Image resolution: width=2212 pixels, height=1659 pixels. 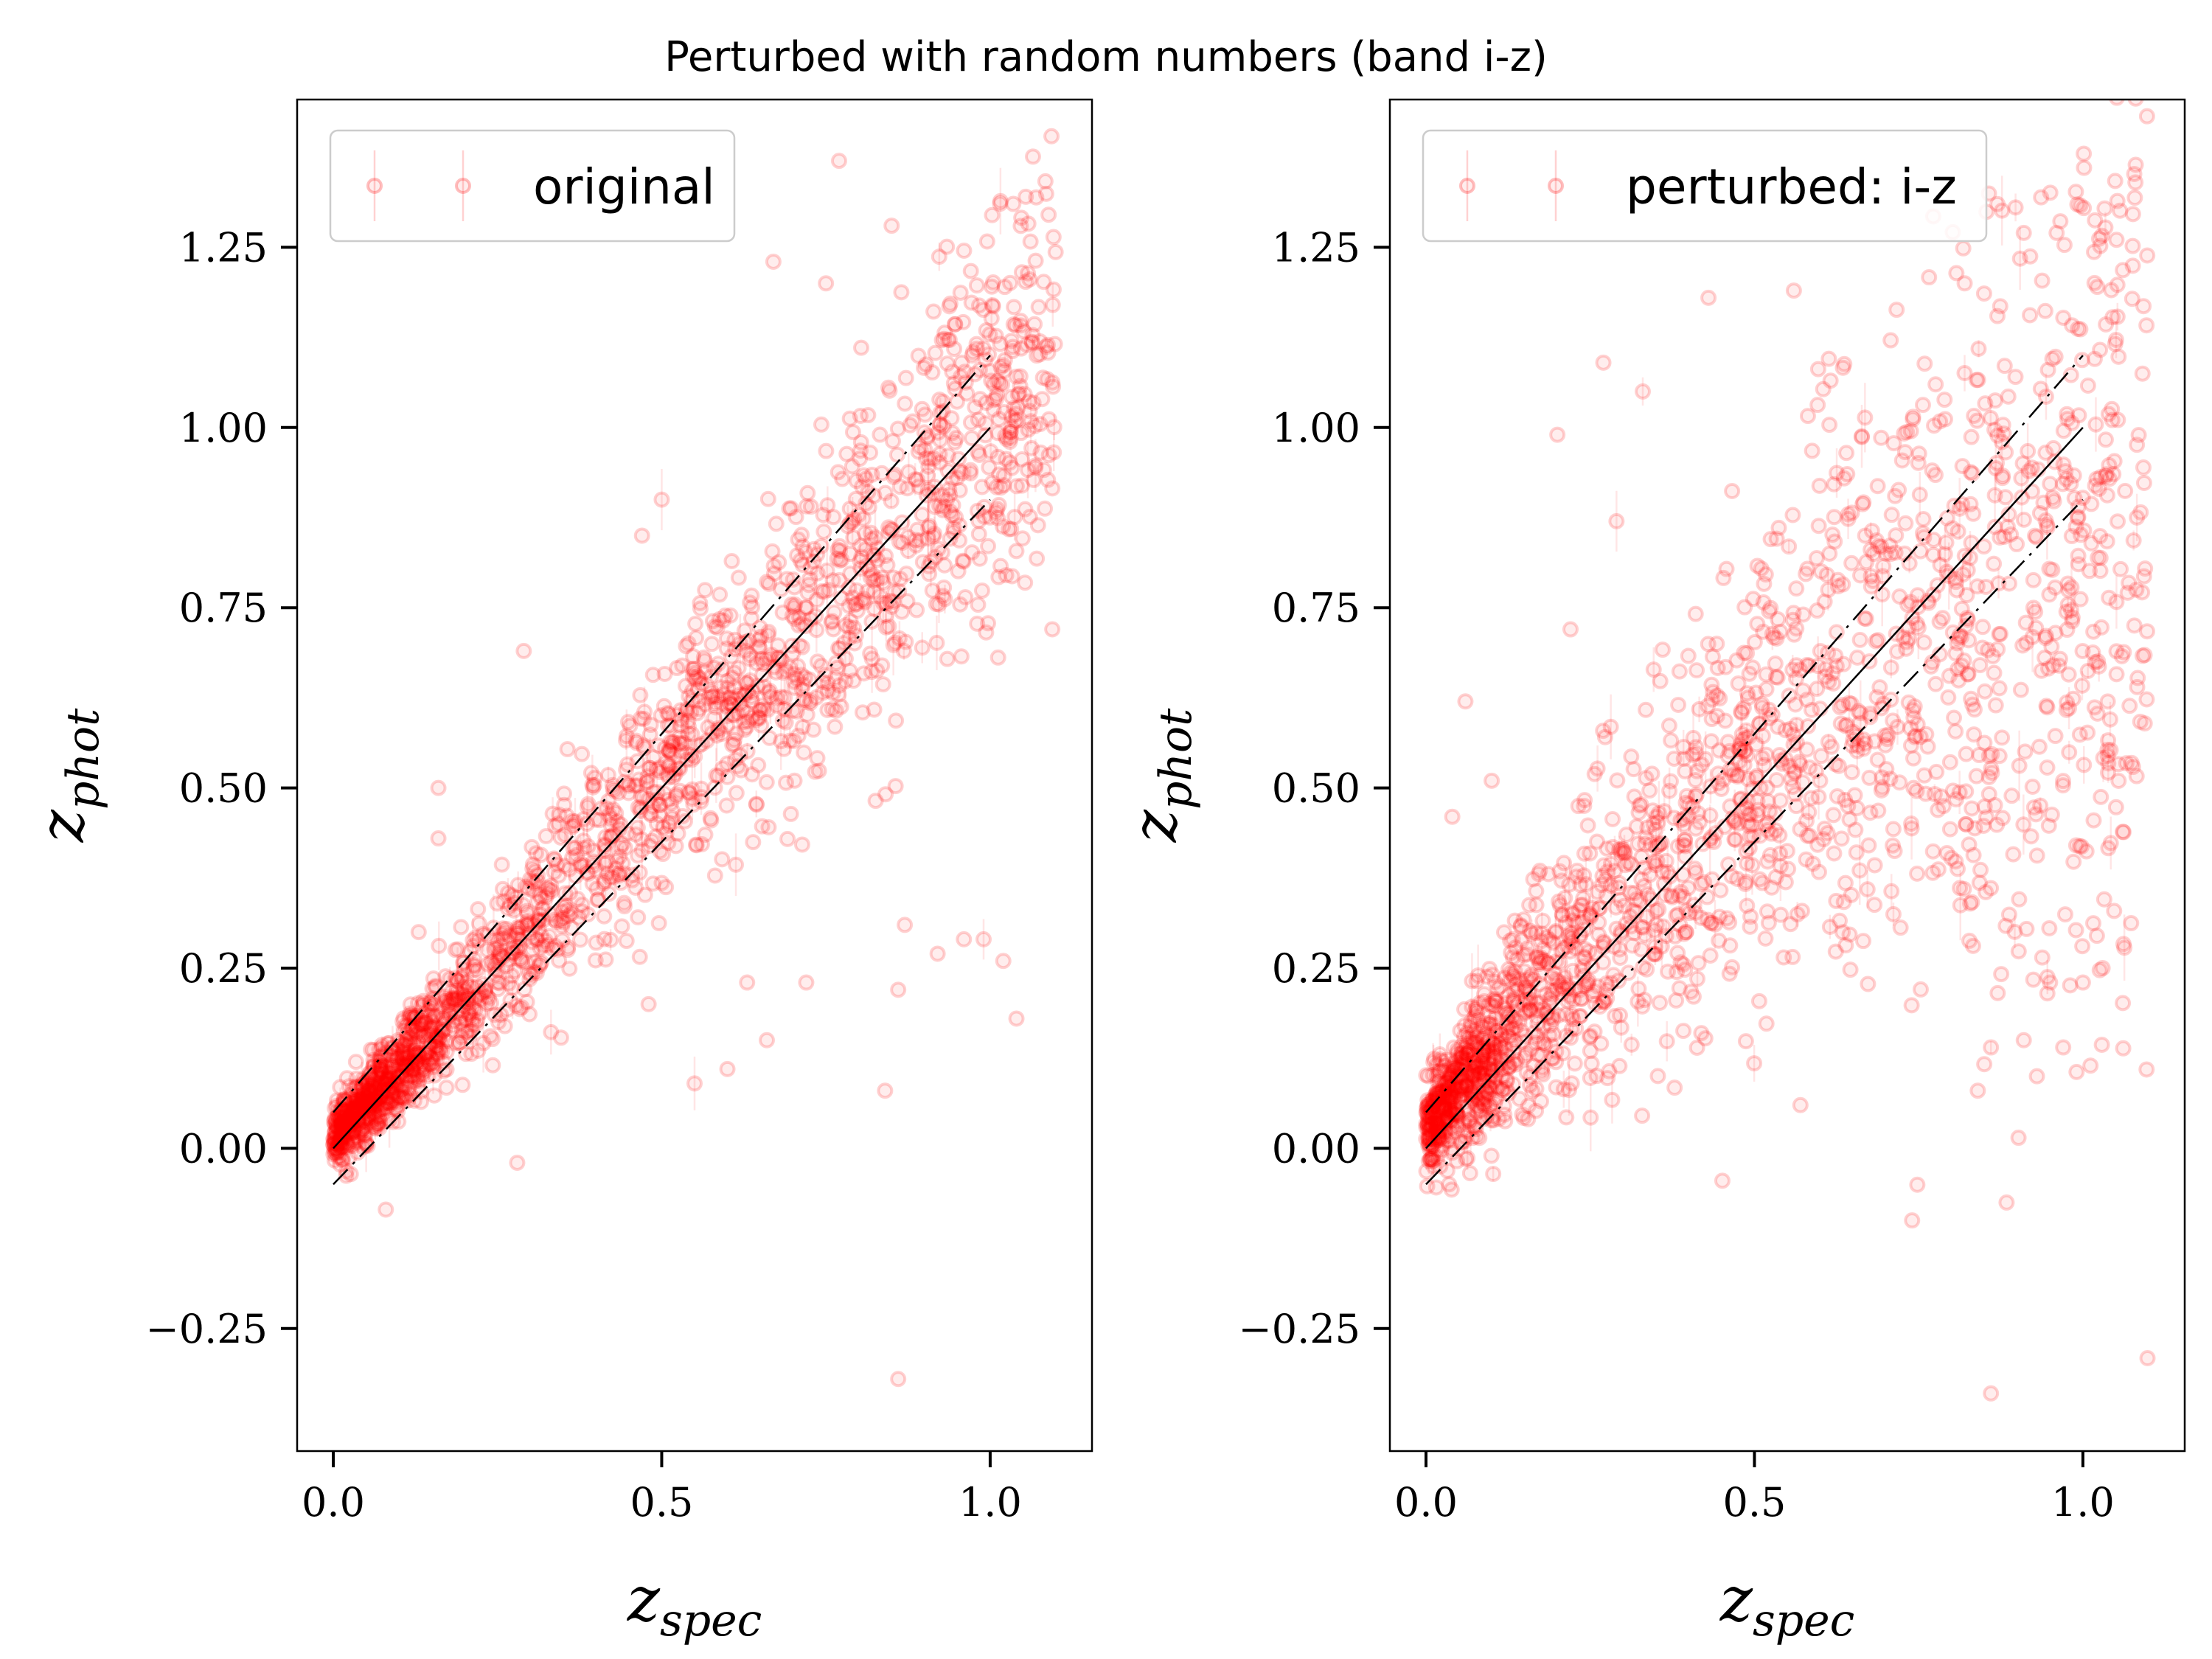 What do you see at coordinates (83, 759) in the screenshot?
I see `y-axis-label-sub: phot` at bounding box center [83, 759].